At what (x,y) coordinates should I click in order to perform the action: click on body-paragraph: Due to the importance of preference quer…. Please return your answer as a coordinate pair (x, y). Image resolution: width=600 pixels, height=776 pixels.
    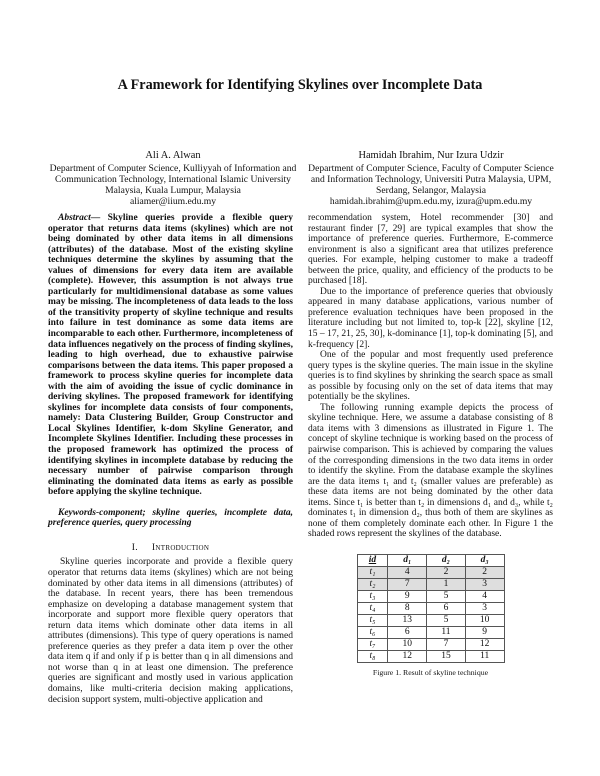
    Looking at the image, I should click on (430, 318).